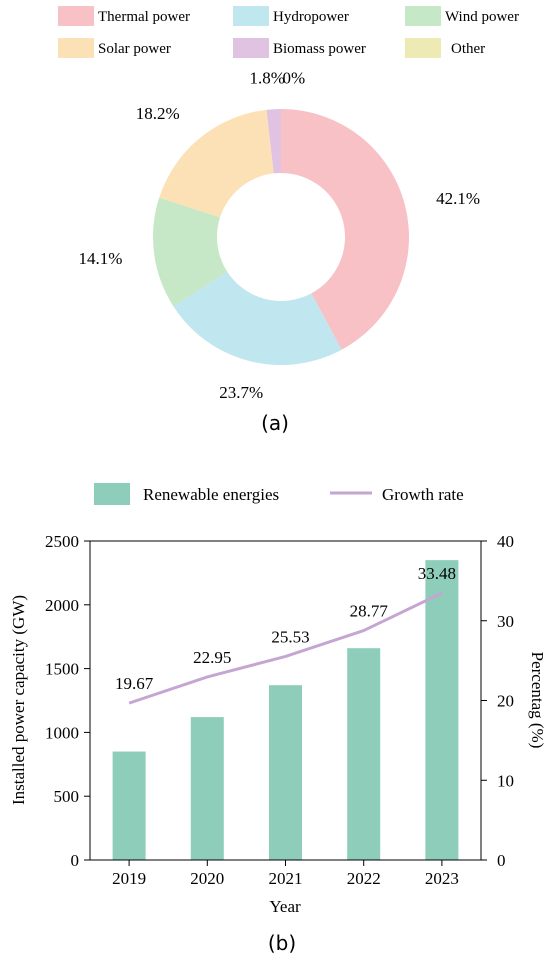 The image size is (550, 962). Describe the element at coordinates (311, 17) in the screenshot. I see `legend-label: Hydropower` at that location.